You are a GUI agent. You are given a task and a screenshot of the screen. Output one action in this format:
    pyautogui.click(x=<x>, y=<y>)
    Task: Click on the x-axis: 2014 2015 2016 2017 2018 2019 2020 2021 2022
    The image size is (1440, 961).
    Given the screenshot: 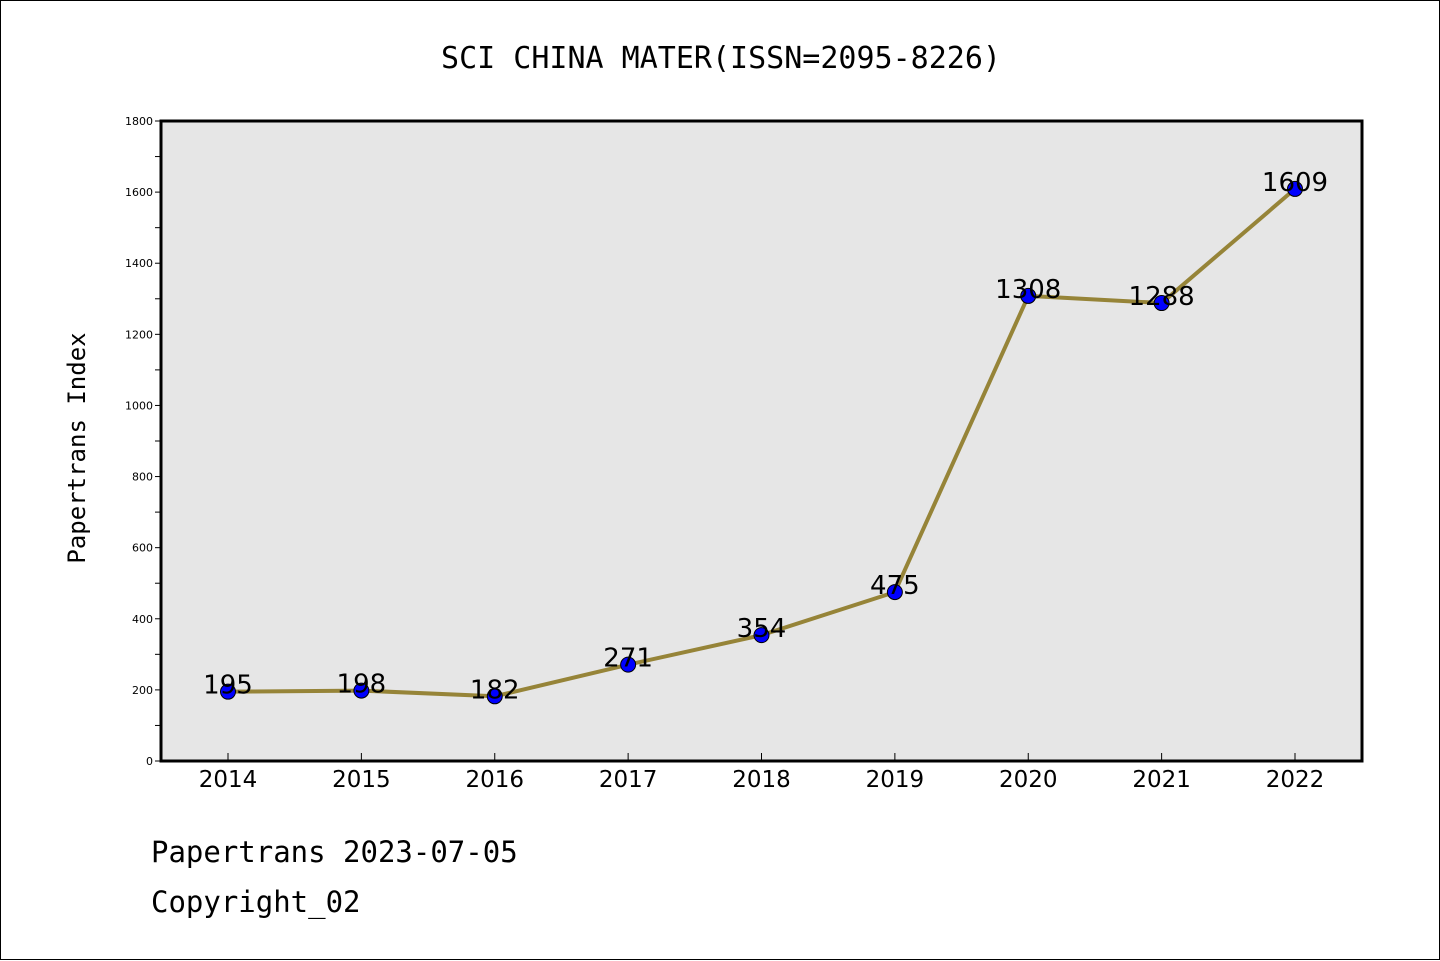 What is the action you would take?
    pyautogui.click(x=762, y=773)
    